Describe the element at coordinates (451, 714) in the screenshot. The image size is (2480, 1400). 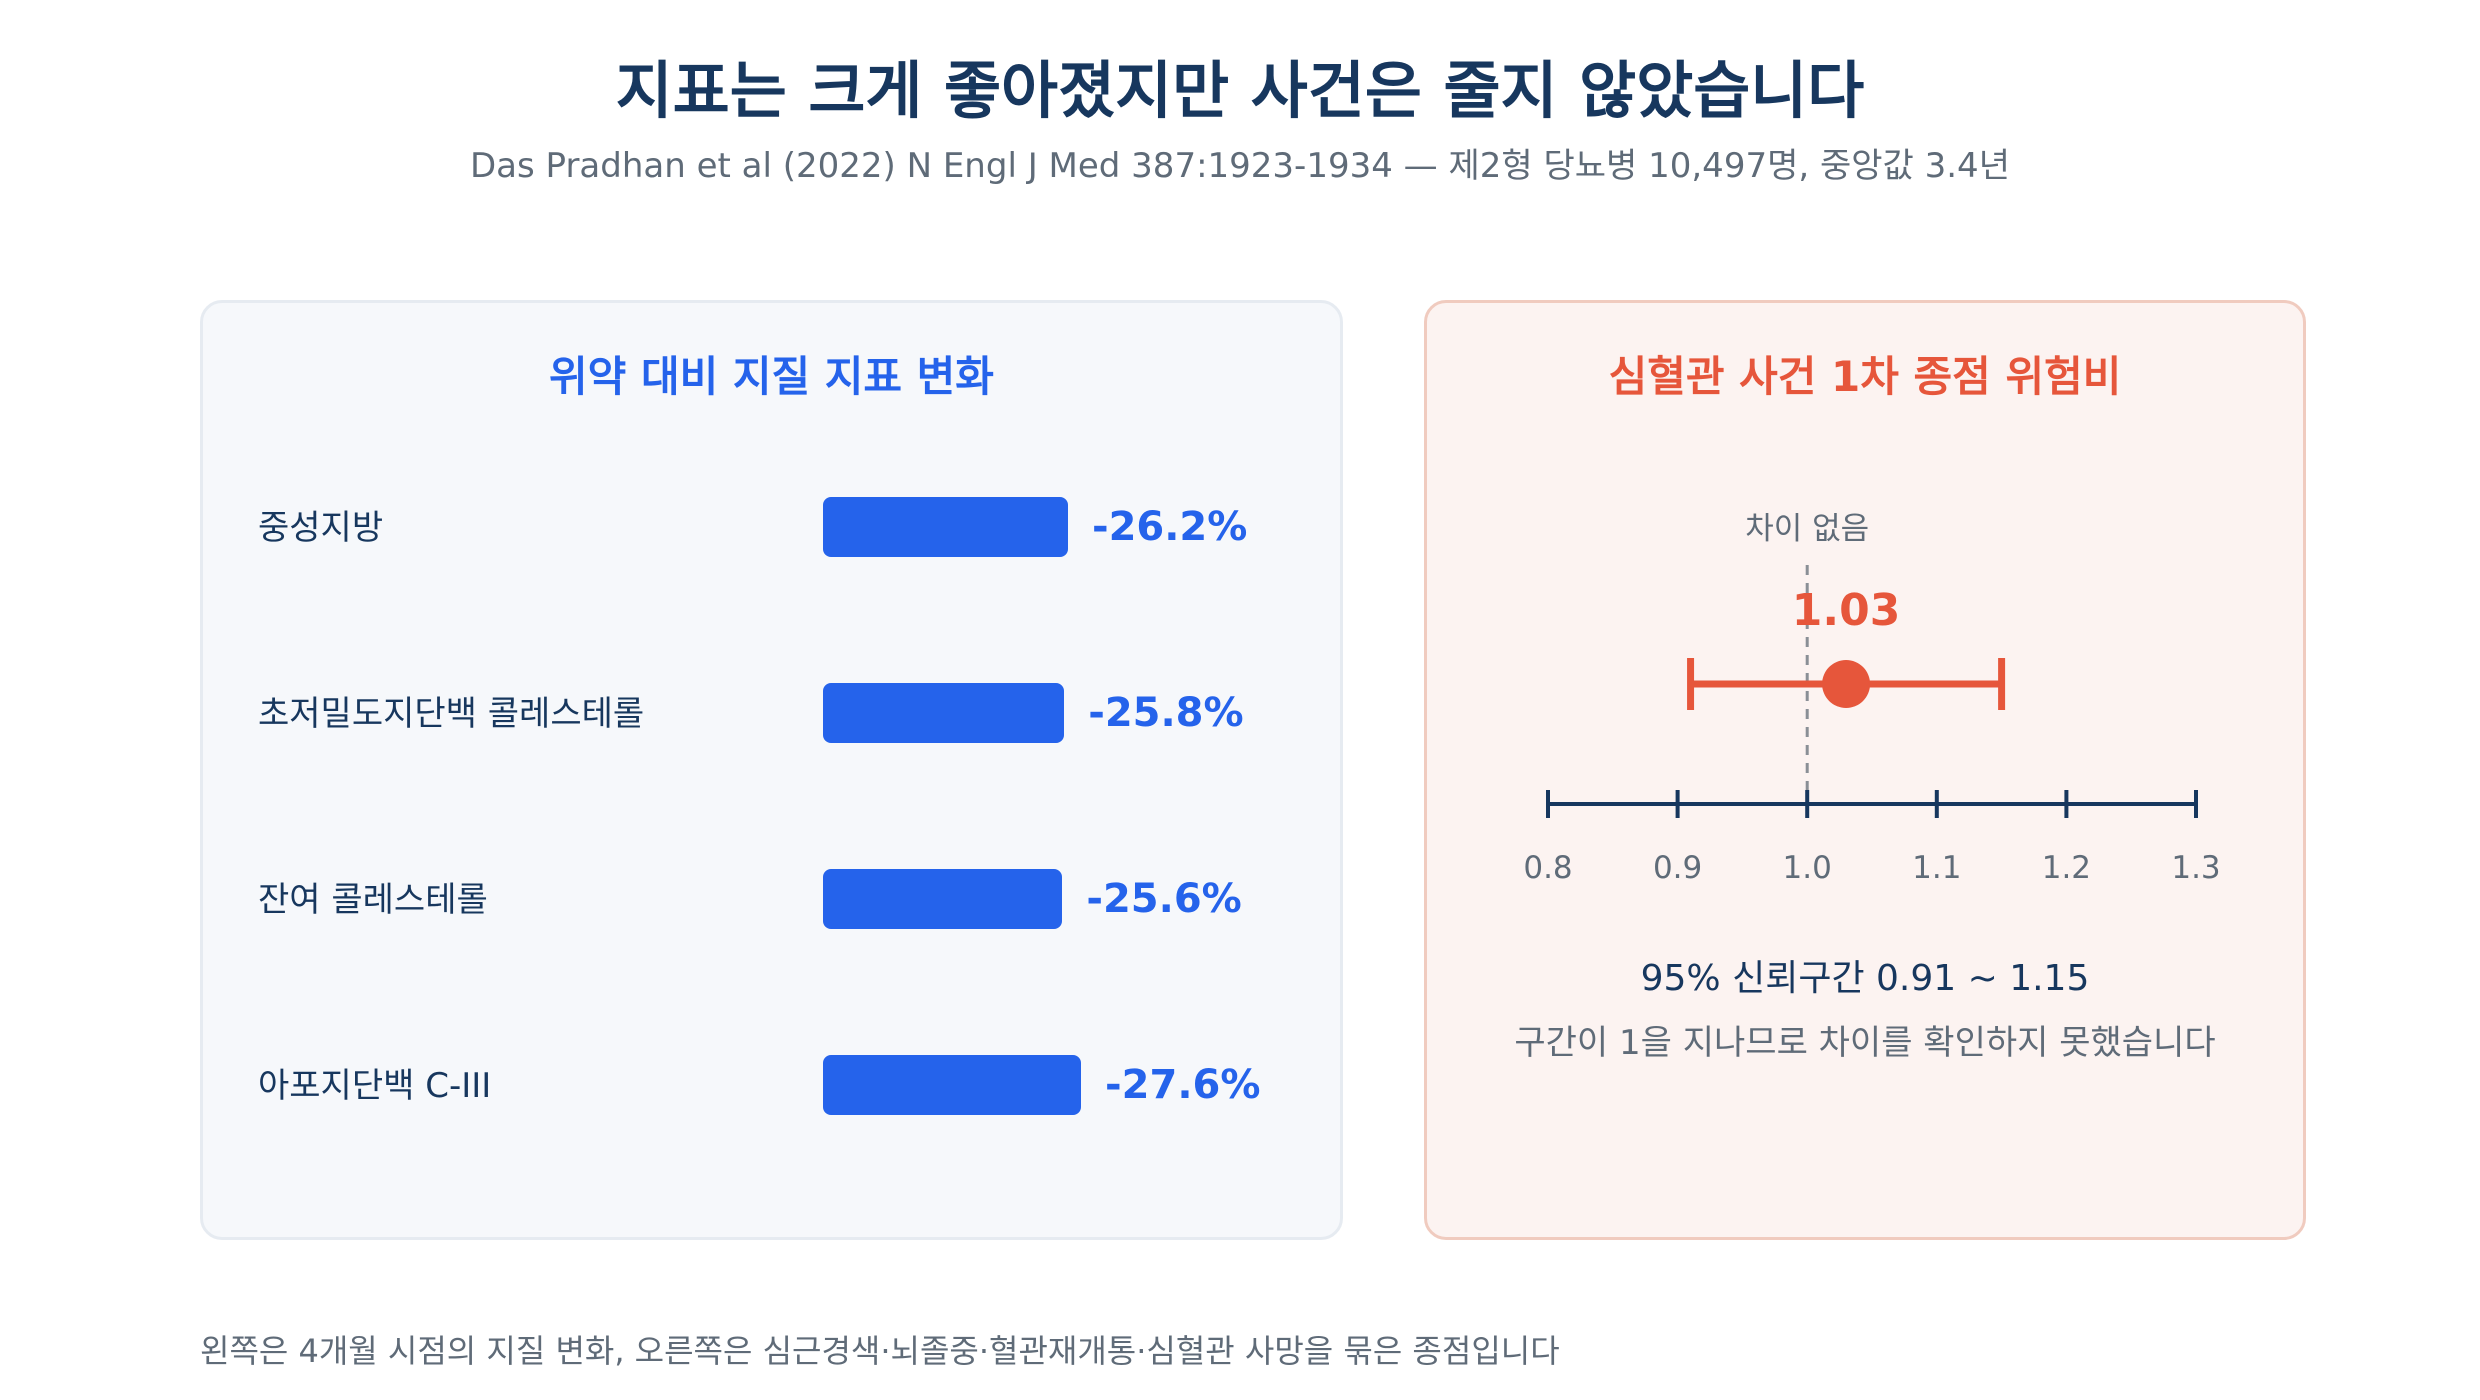
I see `bar-label-vldl-cholesterol: 초저밀도지단백 콜레스테롤` at that location.